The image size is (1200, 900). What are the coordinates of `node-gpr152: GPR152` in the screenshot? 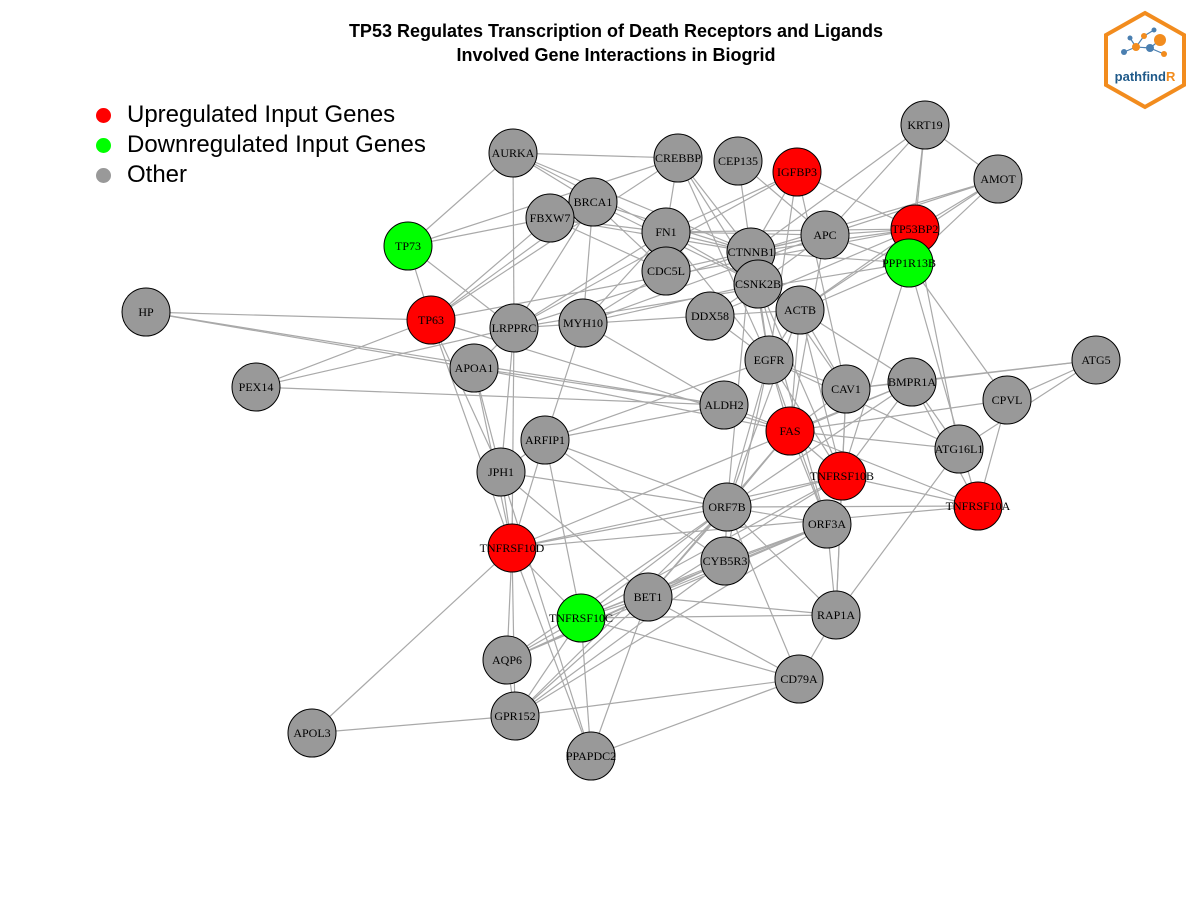 It's located at (515, 716).